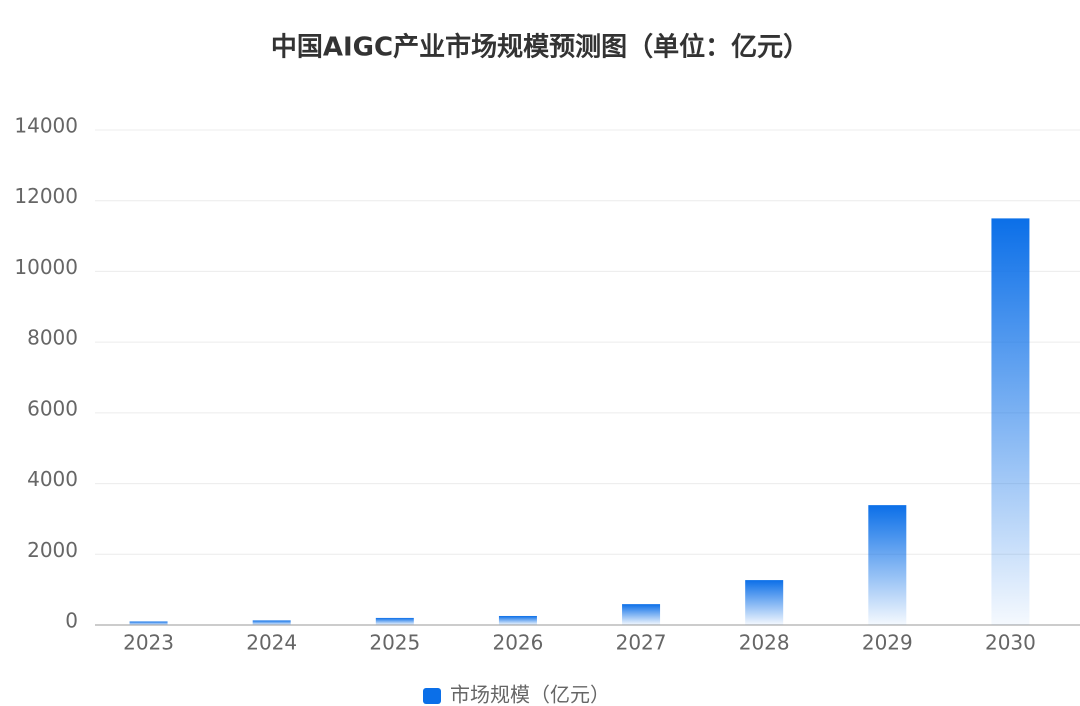  I want to click on y-tick-label: 6000, so click(52, 408).